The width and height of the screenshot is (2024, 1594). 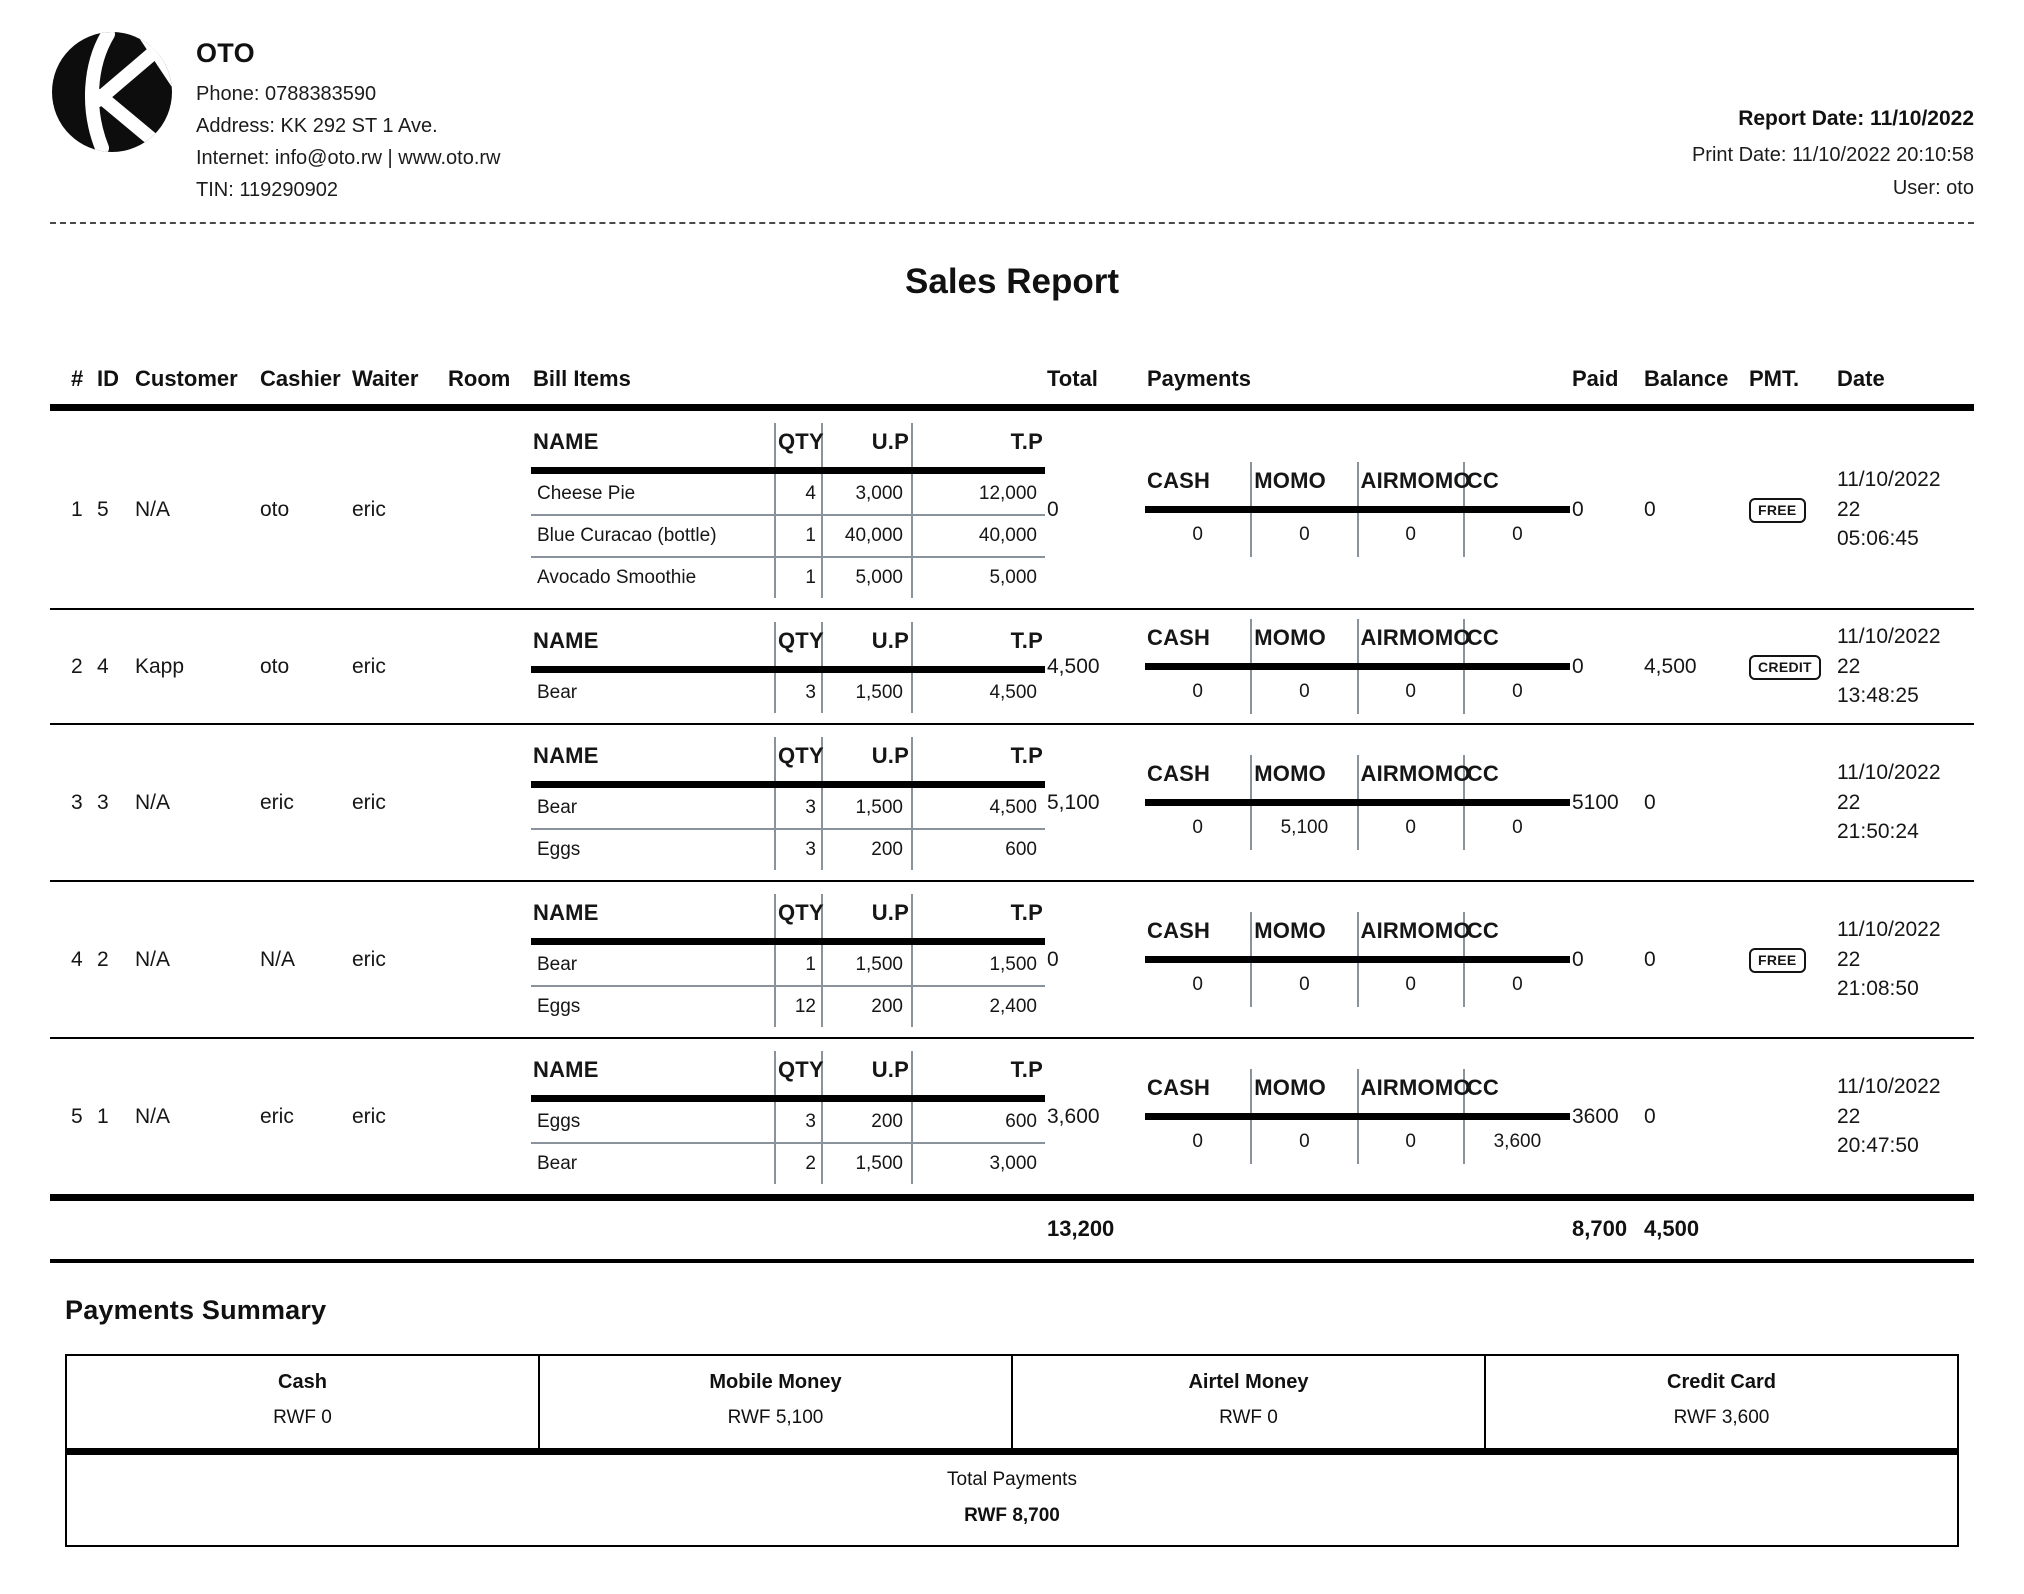 What do you see at coordinates (1904, 667) in the screenshot?
I see `cell-date: 11/10/2022 22 13:48:25` at bounding box center [1904, 667].